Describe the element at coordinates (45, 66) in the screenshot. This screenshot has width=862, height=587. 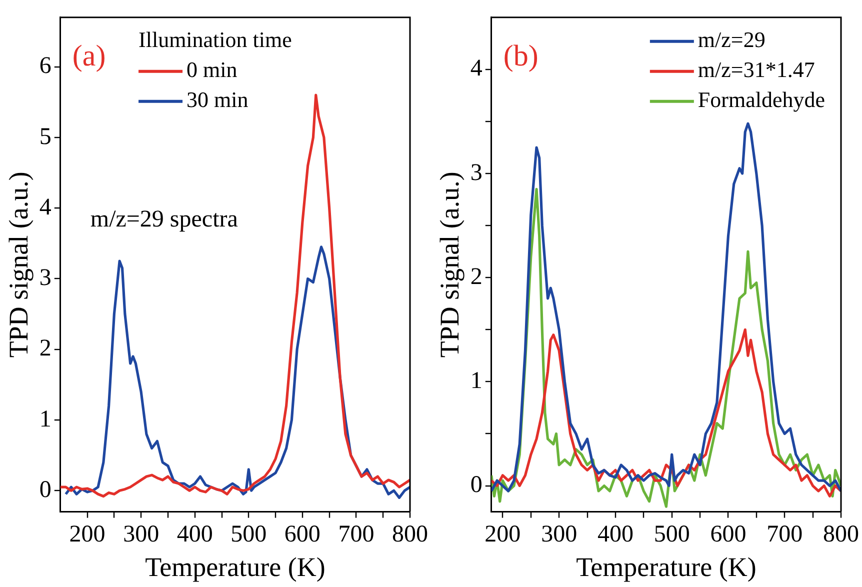
I see `y-tick-label: 6` at that location.